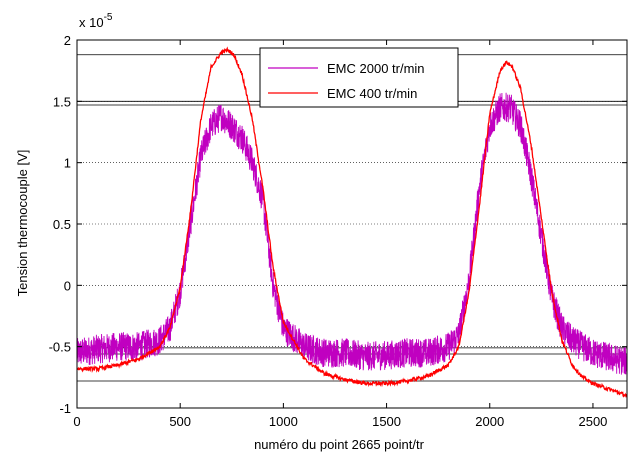 The height and width of the screenshot is (454, 630). What do you see at coordinates (592, 421) in the screenshot?
I see `x-tick-label: 2500` at bounding box center [592, 421].